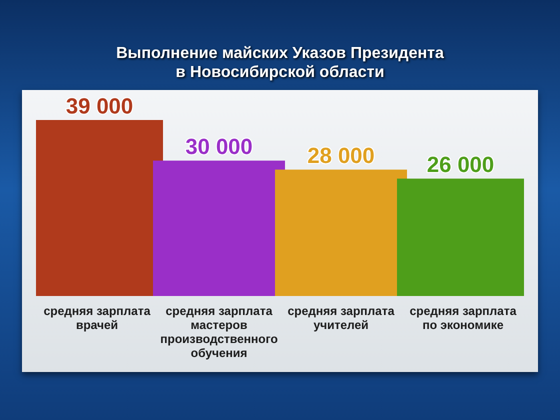 The width and height of the screenshot is (560, 420). I want to click on x-tick-label: средняя зарплата по экономике, so click(463, 318).